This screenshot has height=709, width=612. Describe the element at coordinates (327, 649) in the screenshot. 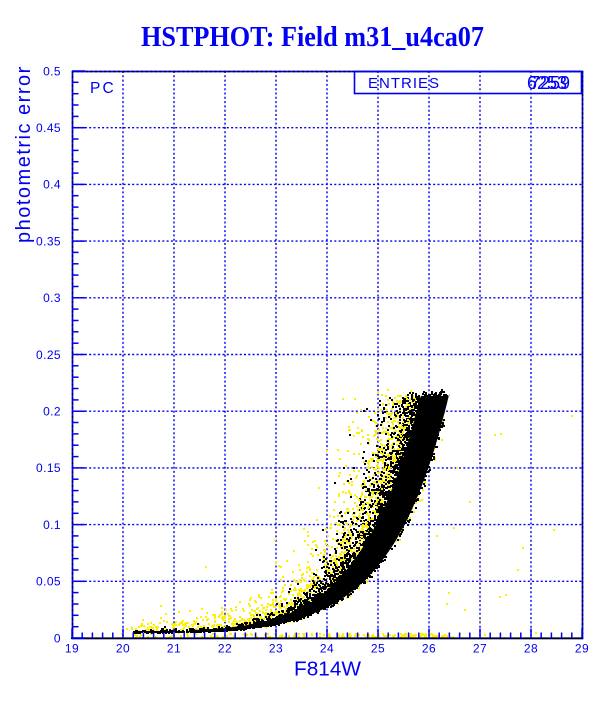

I see `svg-text: 24` at that location.